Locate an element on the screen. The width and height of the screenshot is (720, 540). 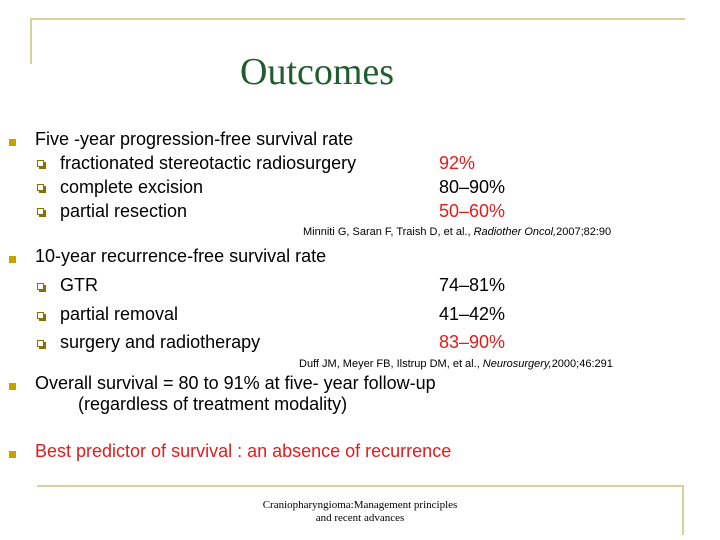
section2-row-value: 74–81% is located at coordinates (472, 285).